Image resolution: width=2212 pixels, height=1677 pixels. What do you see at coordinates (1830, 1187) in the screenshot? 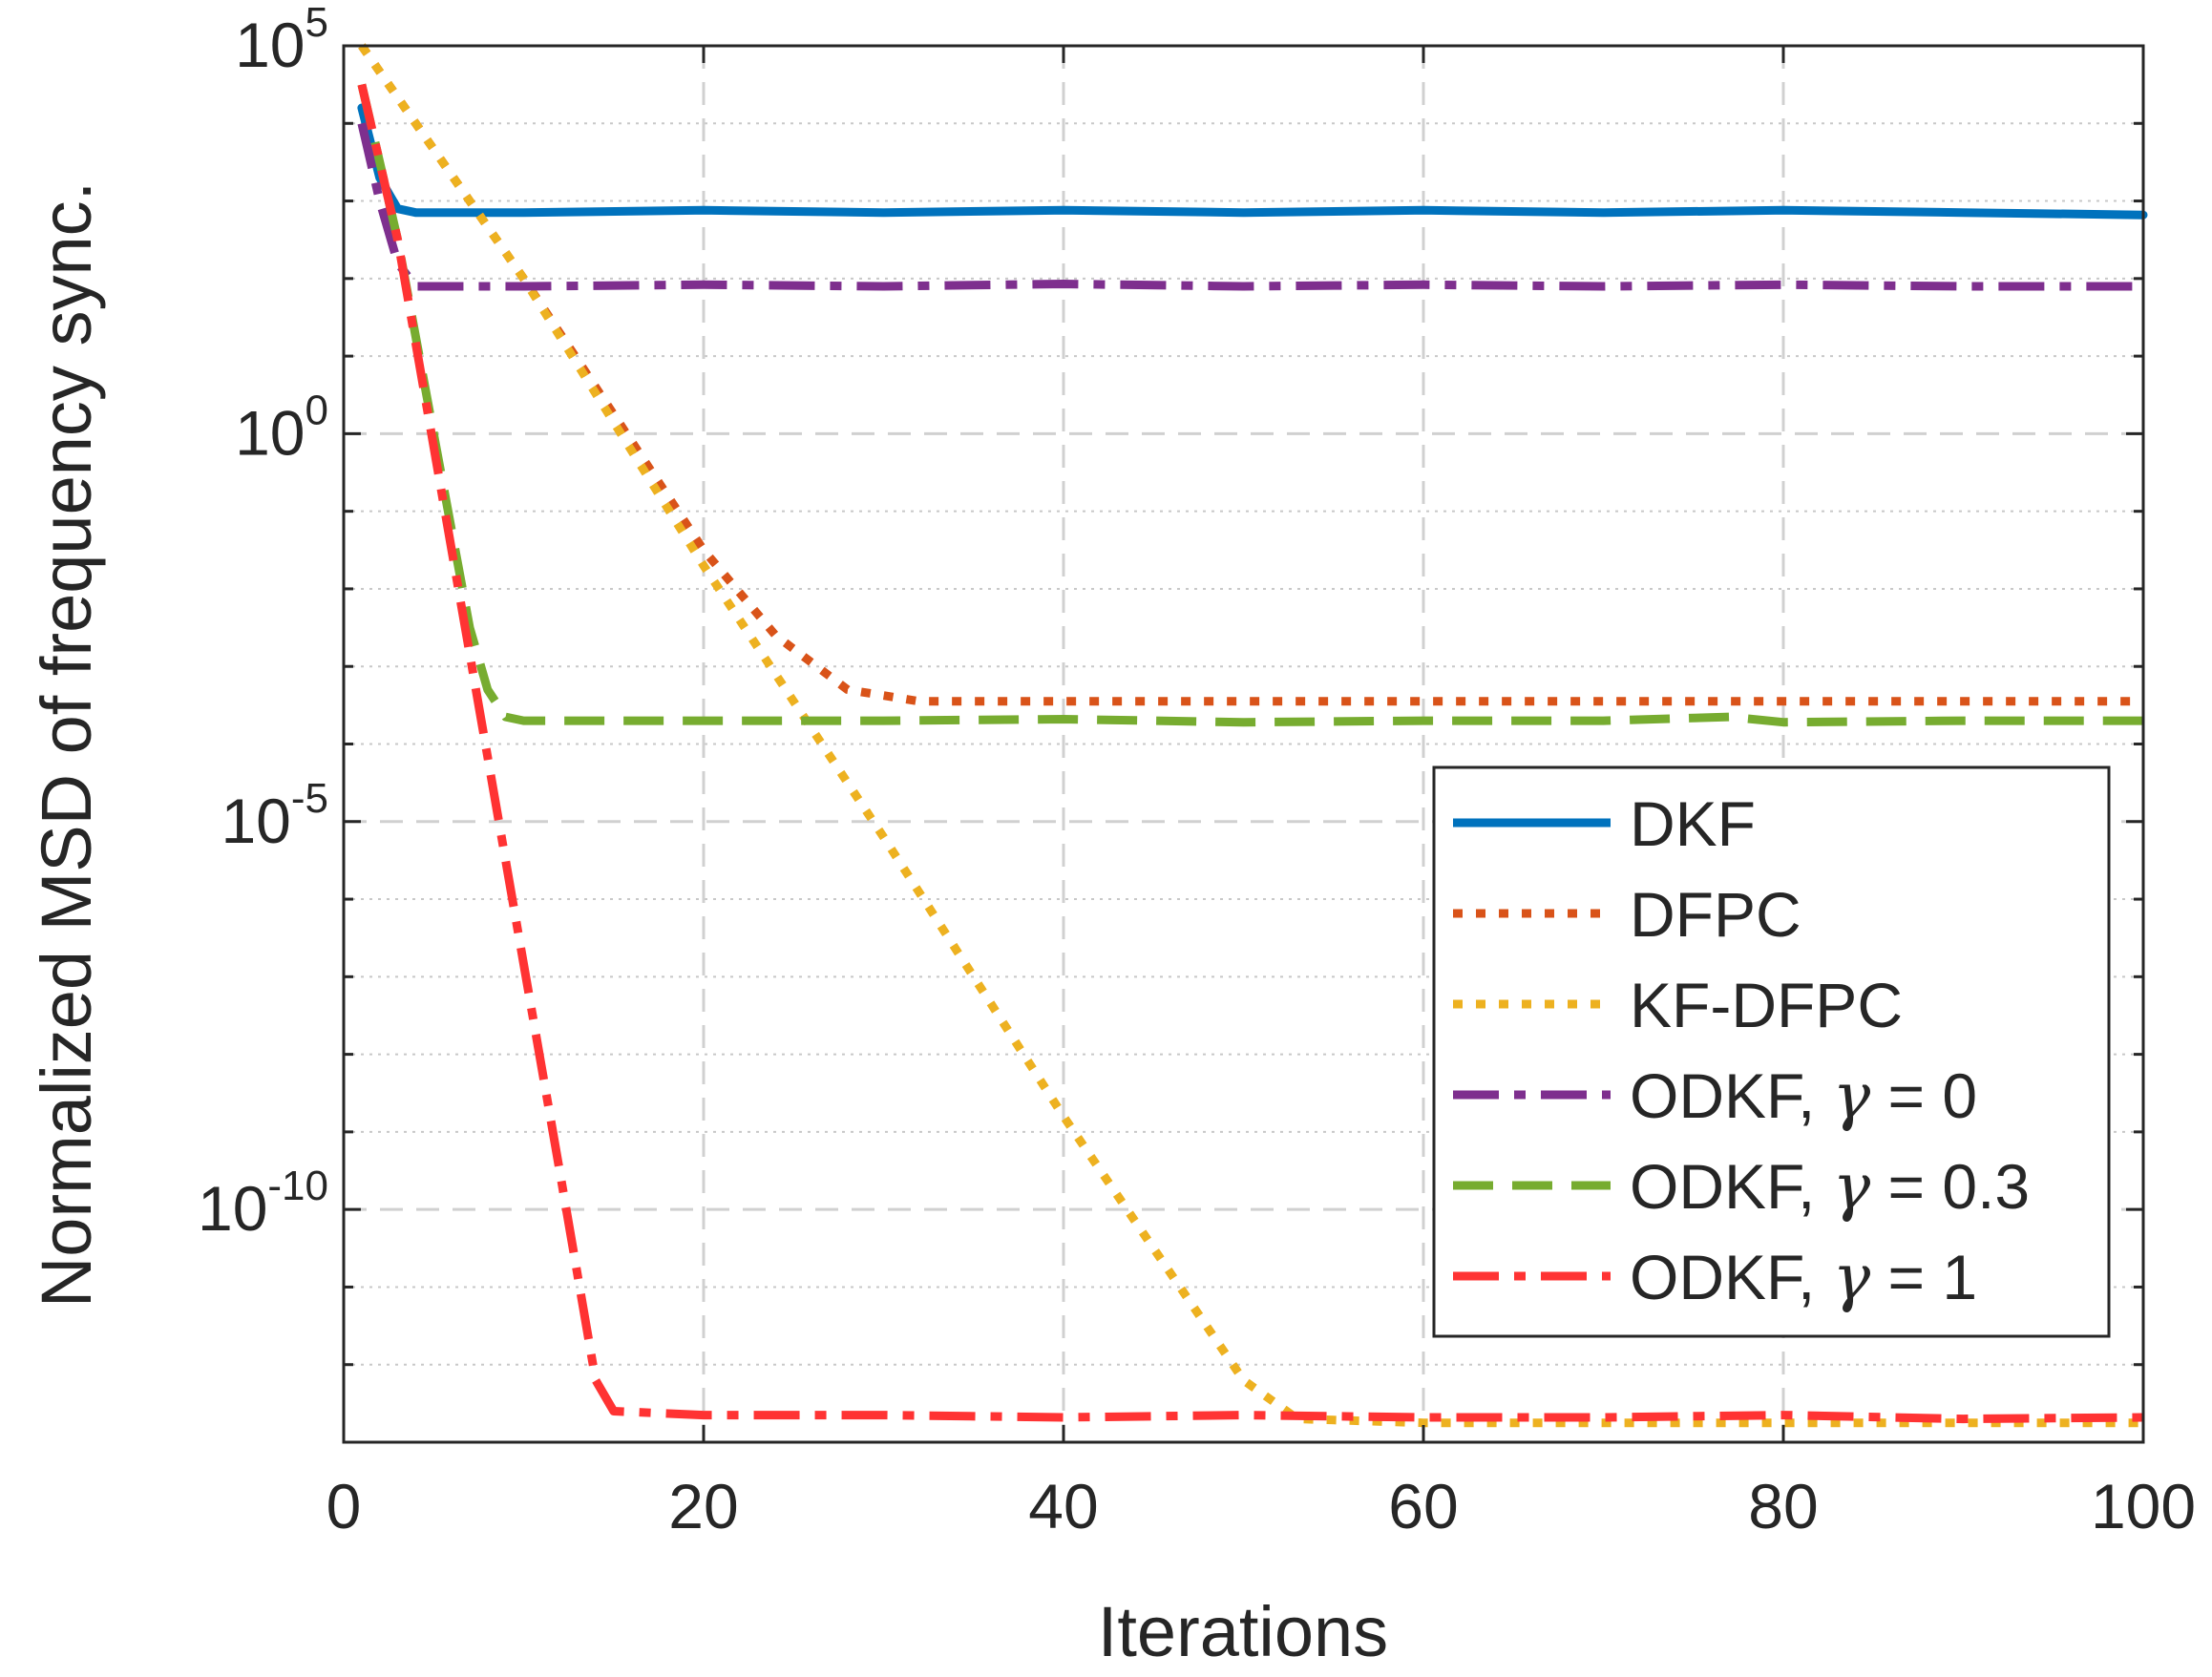
I see `legend-label: ODKF, γ = 0.3` at bounding box center [1830, 1187].